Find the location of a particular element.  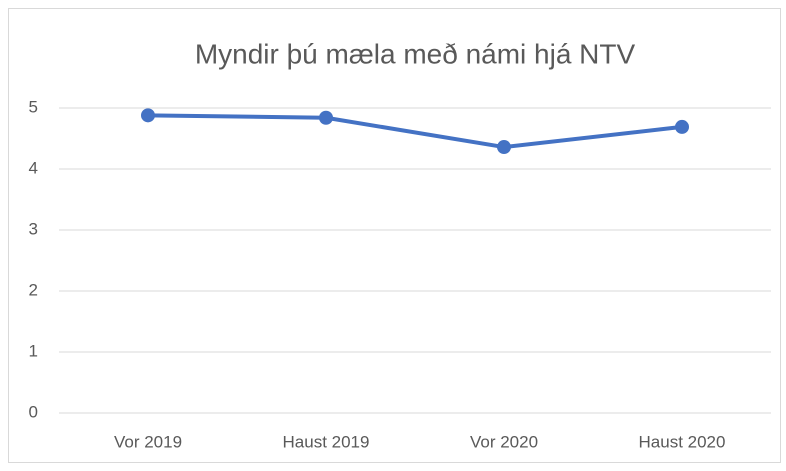

x-tick-label: Haust 2020 is located at coordinates (682, 441).